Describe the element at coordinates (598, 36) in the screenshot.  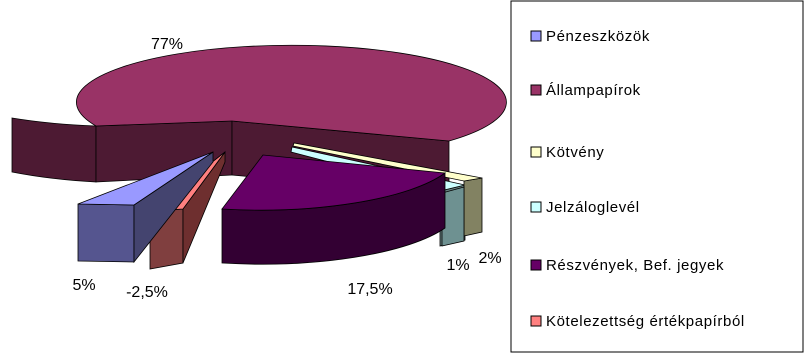
I see `legend-label-penzeszkozok: Pénzeszközök` at that location.